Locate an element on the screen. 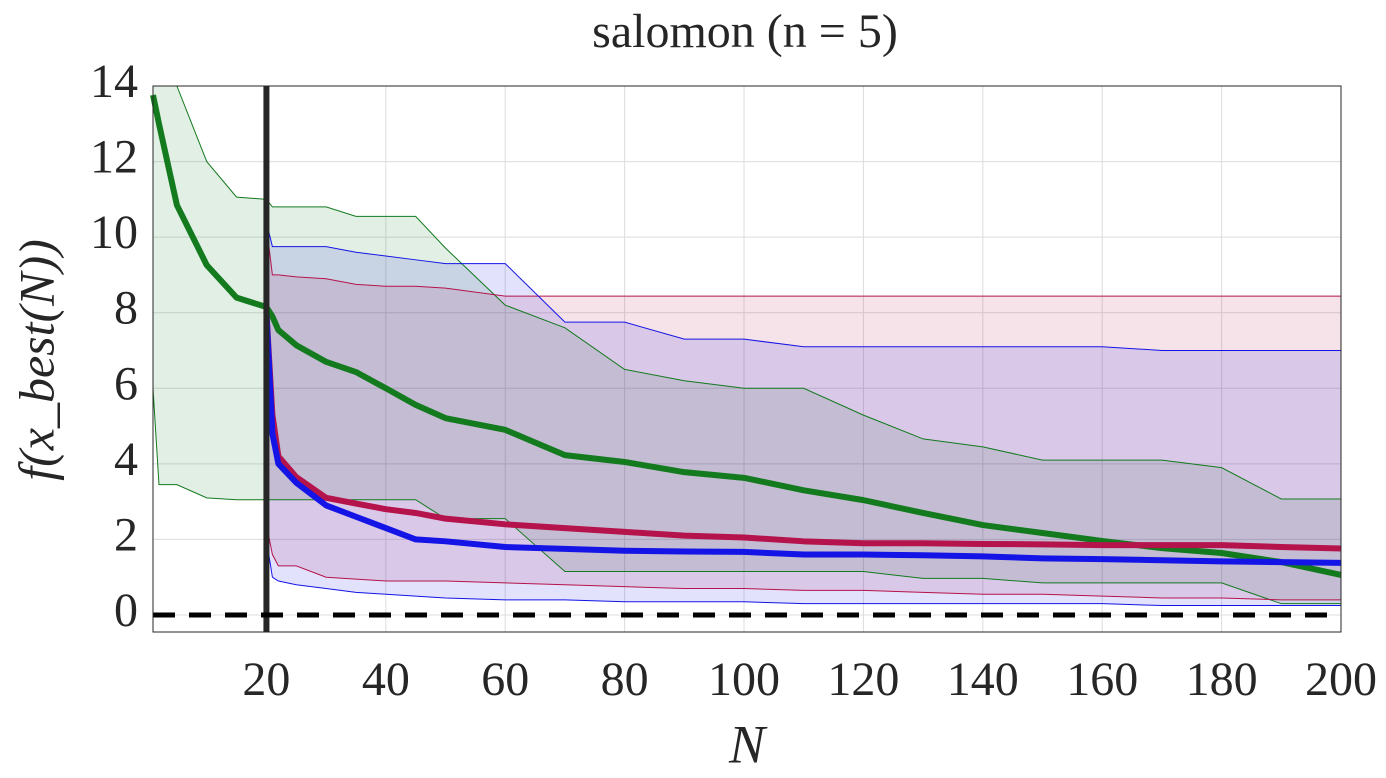 This screenshot has height=778, width=1386. x-tick-label: 20 is located at coordinates (266, 679).